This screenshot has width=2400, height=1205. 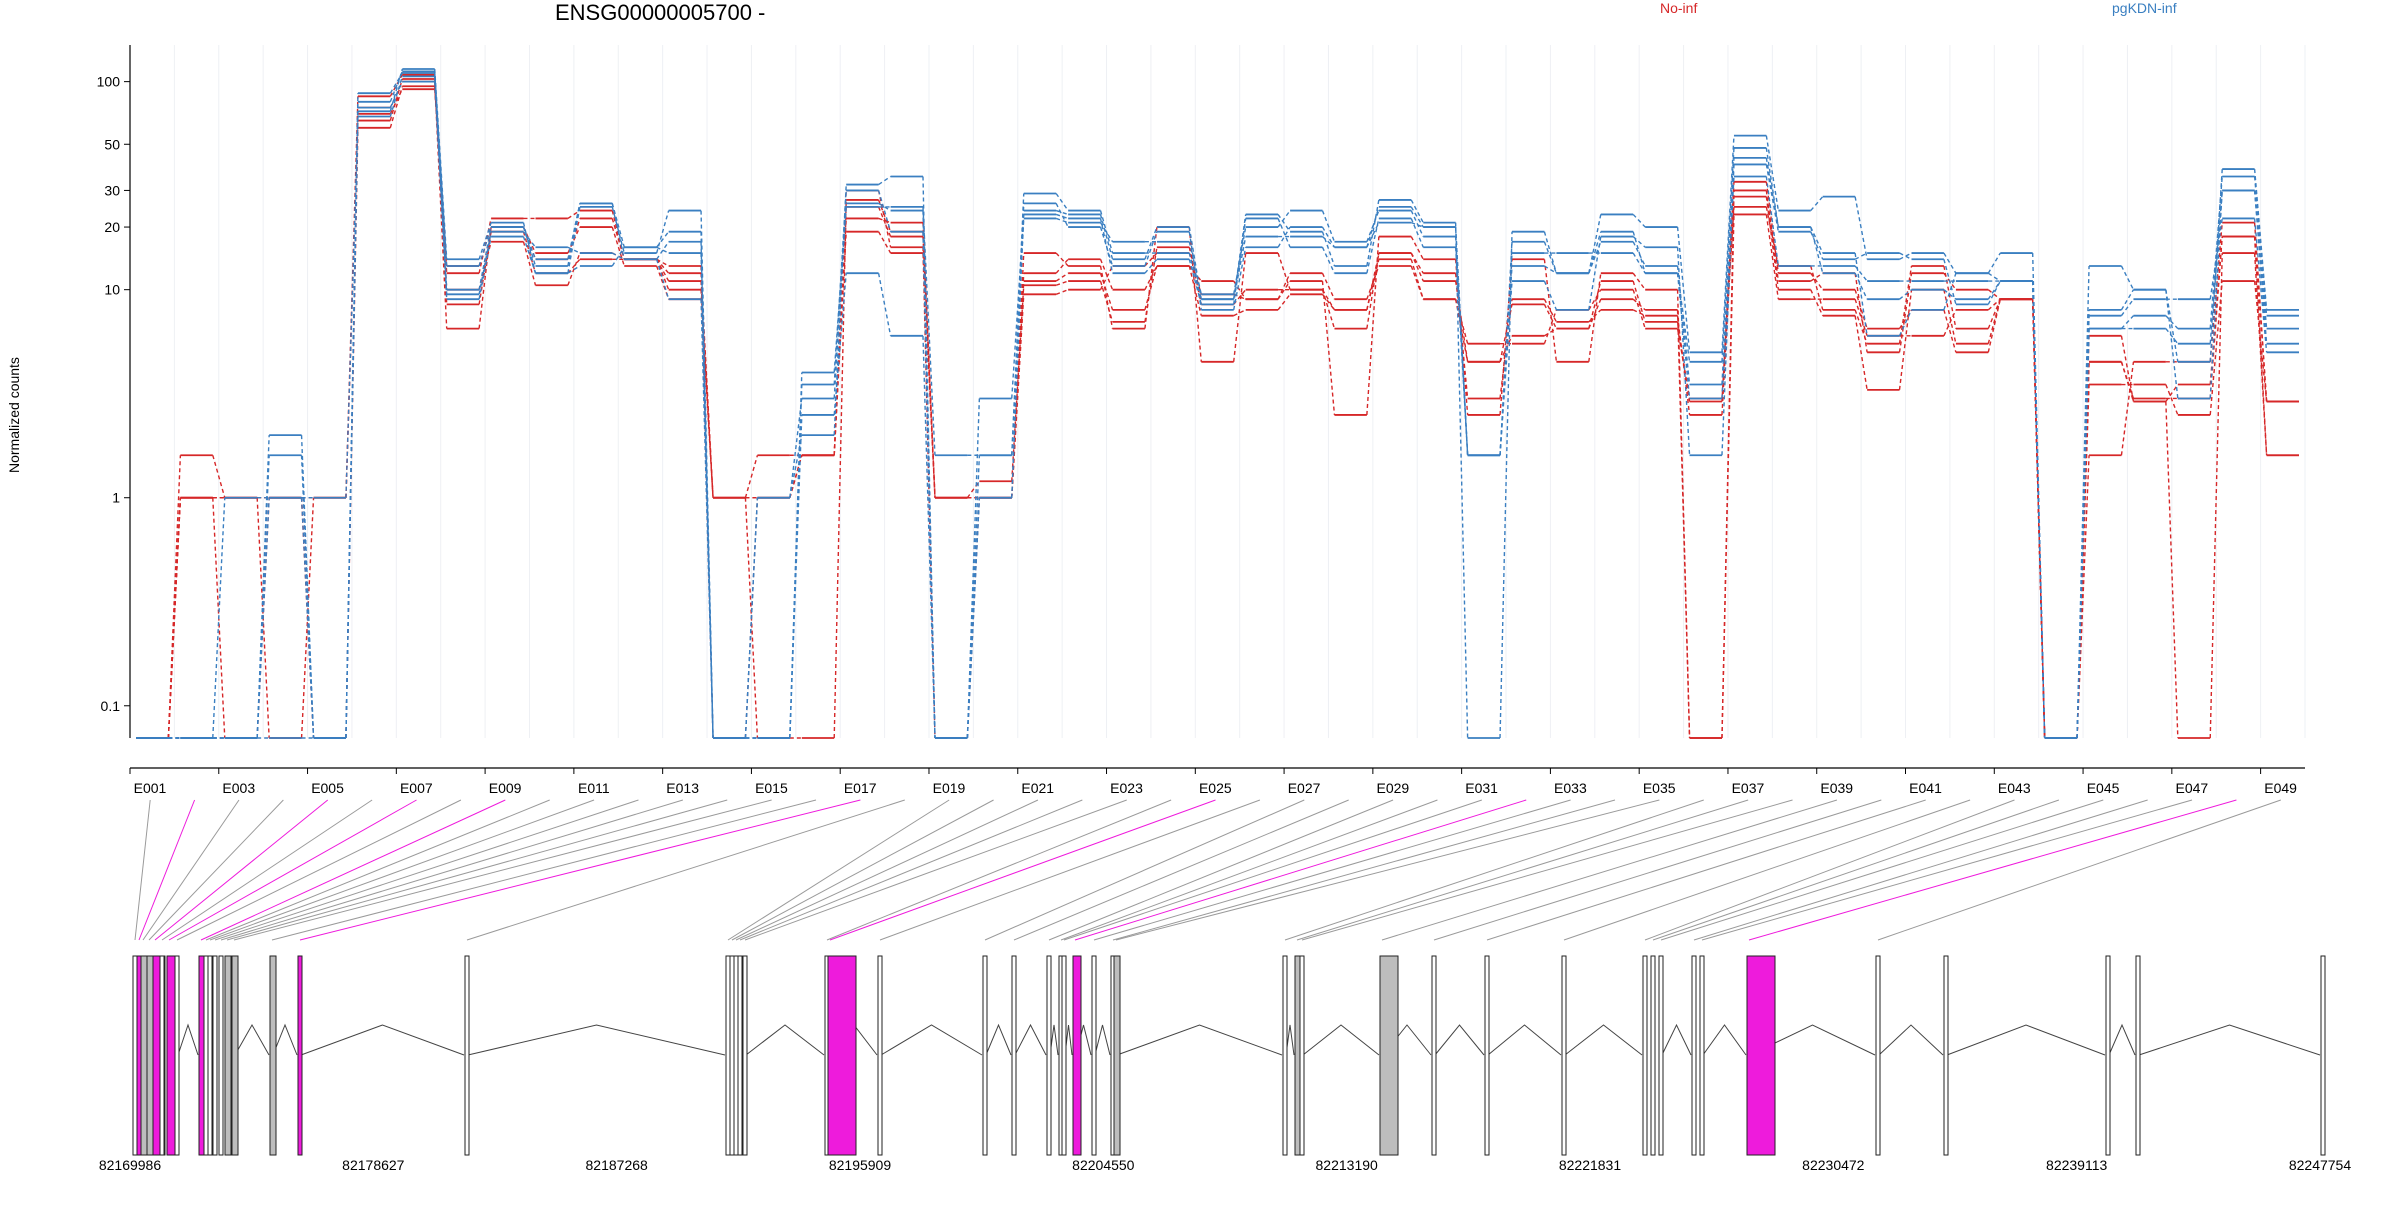 I want to click on x-tick-label: E049, so click(x=2280, y=788).